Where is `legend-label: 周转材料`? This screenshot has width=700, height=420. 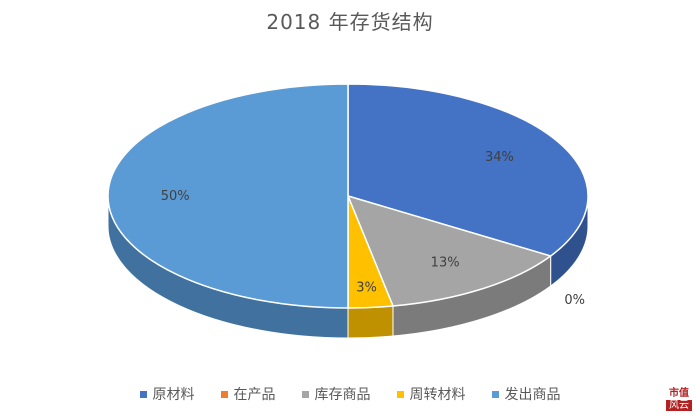
legend-label: 周转材料 is located at coordinates (437, 395).